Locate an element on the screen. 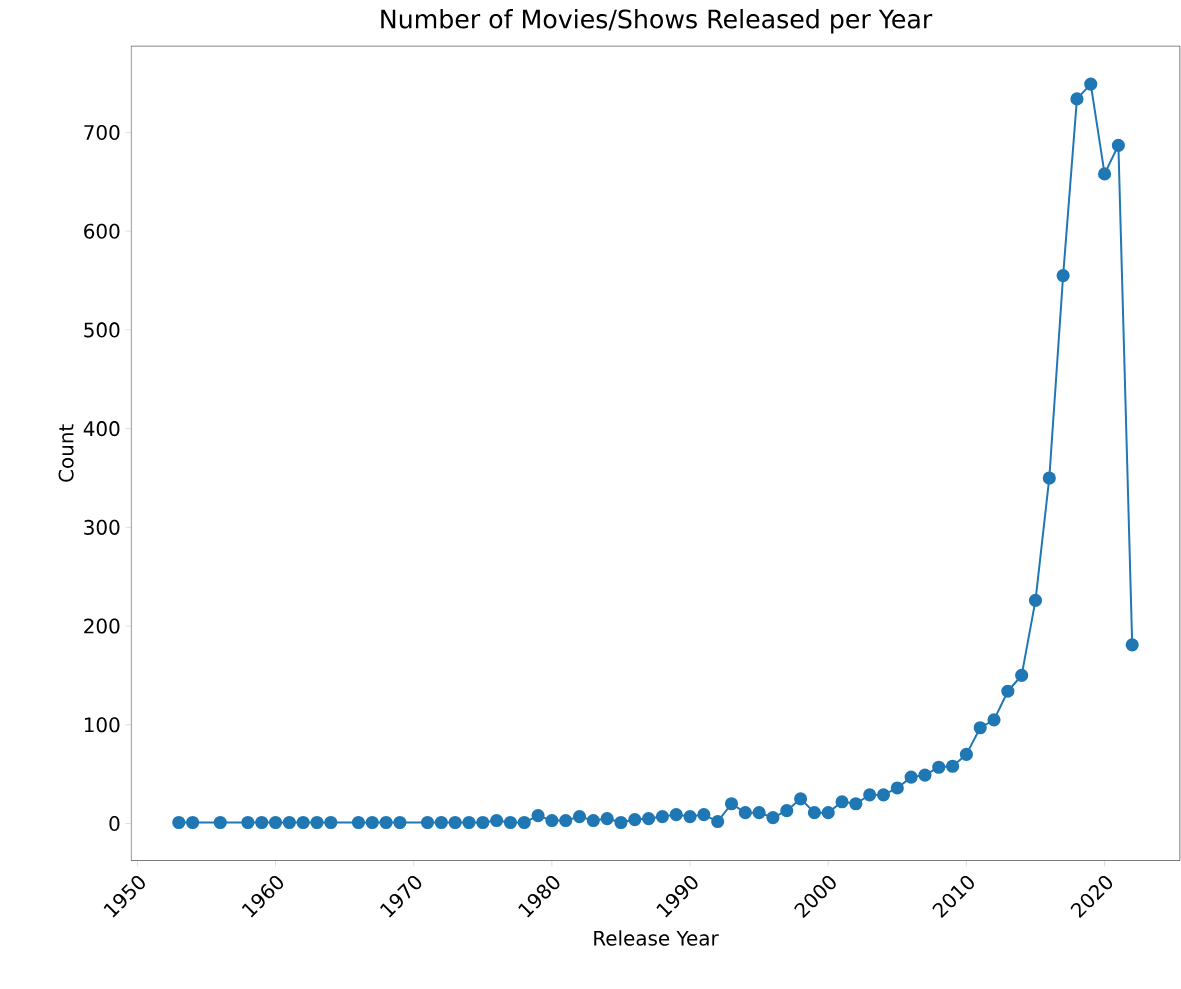 The height and width of the screenshot is (989, 1181). y-tick-label: 400 is located at coordinates (101, 429).